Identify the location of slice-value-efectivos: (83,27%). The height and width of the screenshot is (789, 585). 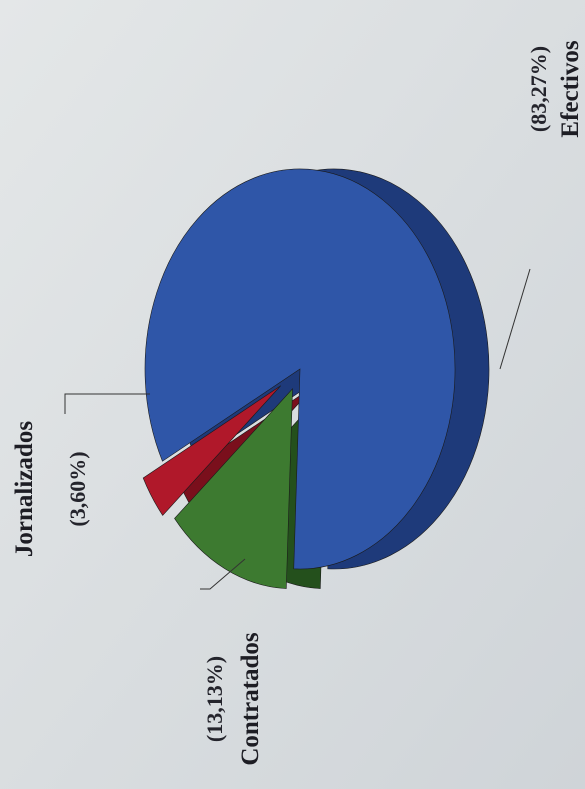
(538, 89).